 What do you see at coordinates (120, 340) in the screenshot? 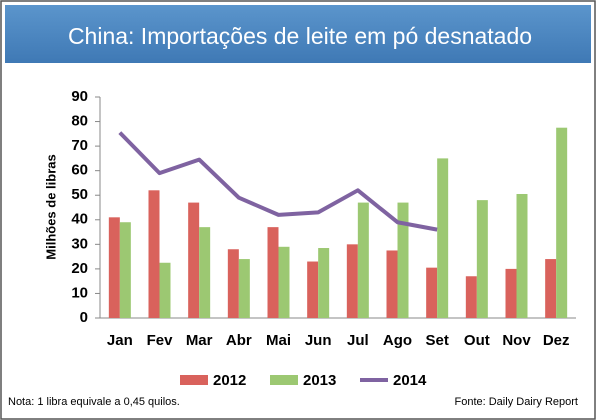
I see `x-tick-label: Jan` at bounding box center [120, 340].